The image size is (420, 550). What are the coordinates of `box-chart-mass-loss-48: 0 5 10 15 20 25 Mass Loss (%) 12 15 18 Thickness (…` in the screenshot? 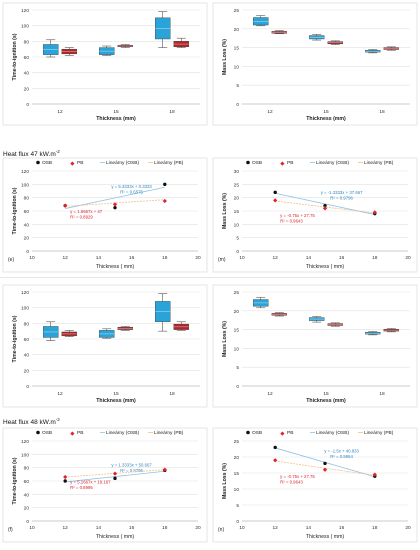 It's located at (315, 346).